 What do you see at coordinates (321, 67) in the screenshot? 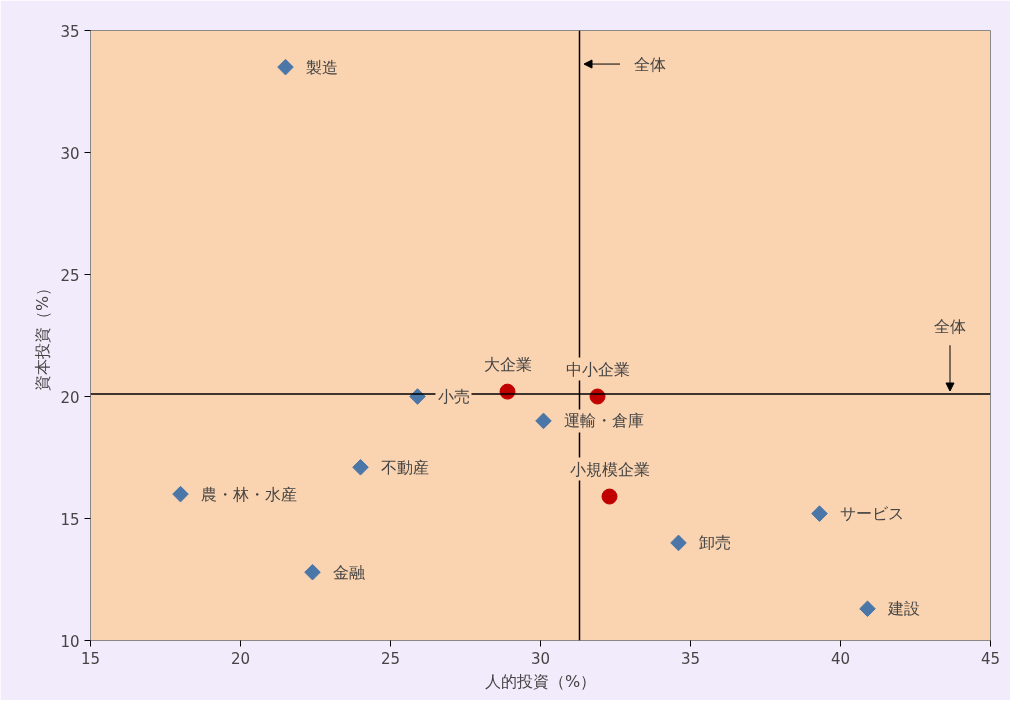
I see `annotation: 製造` at bounding box center [321, 67].